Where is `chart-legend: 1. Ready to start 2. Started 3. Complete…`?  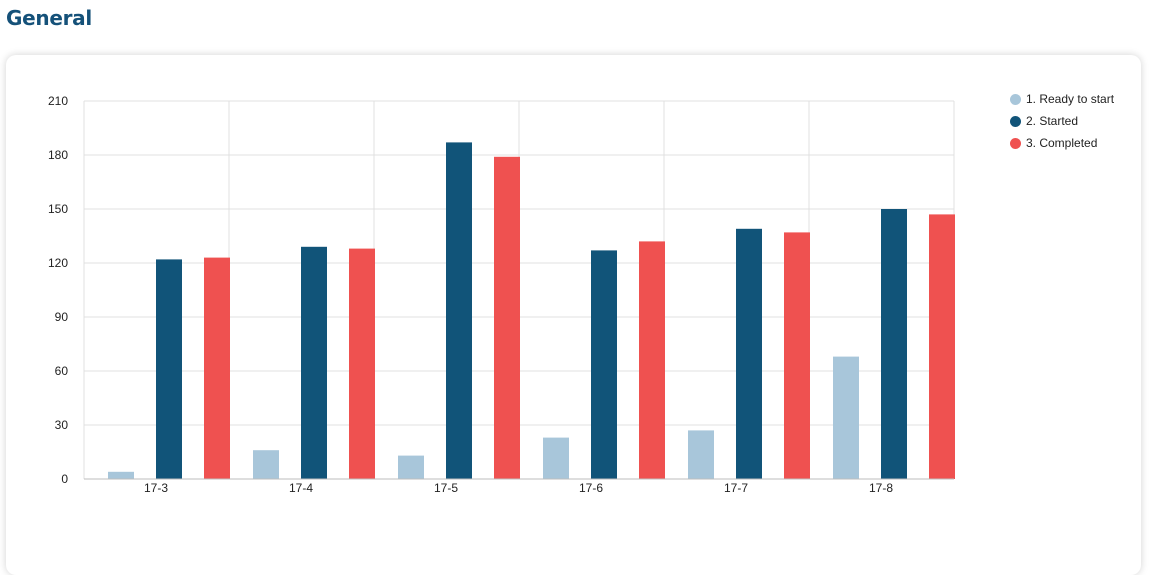 chart-legend: 1. Ready to start 2. Started 3. Complete… is located at coordinates (1062, 121).